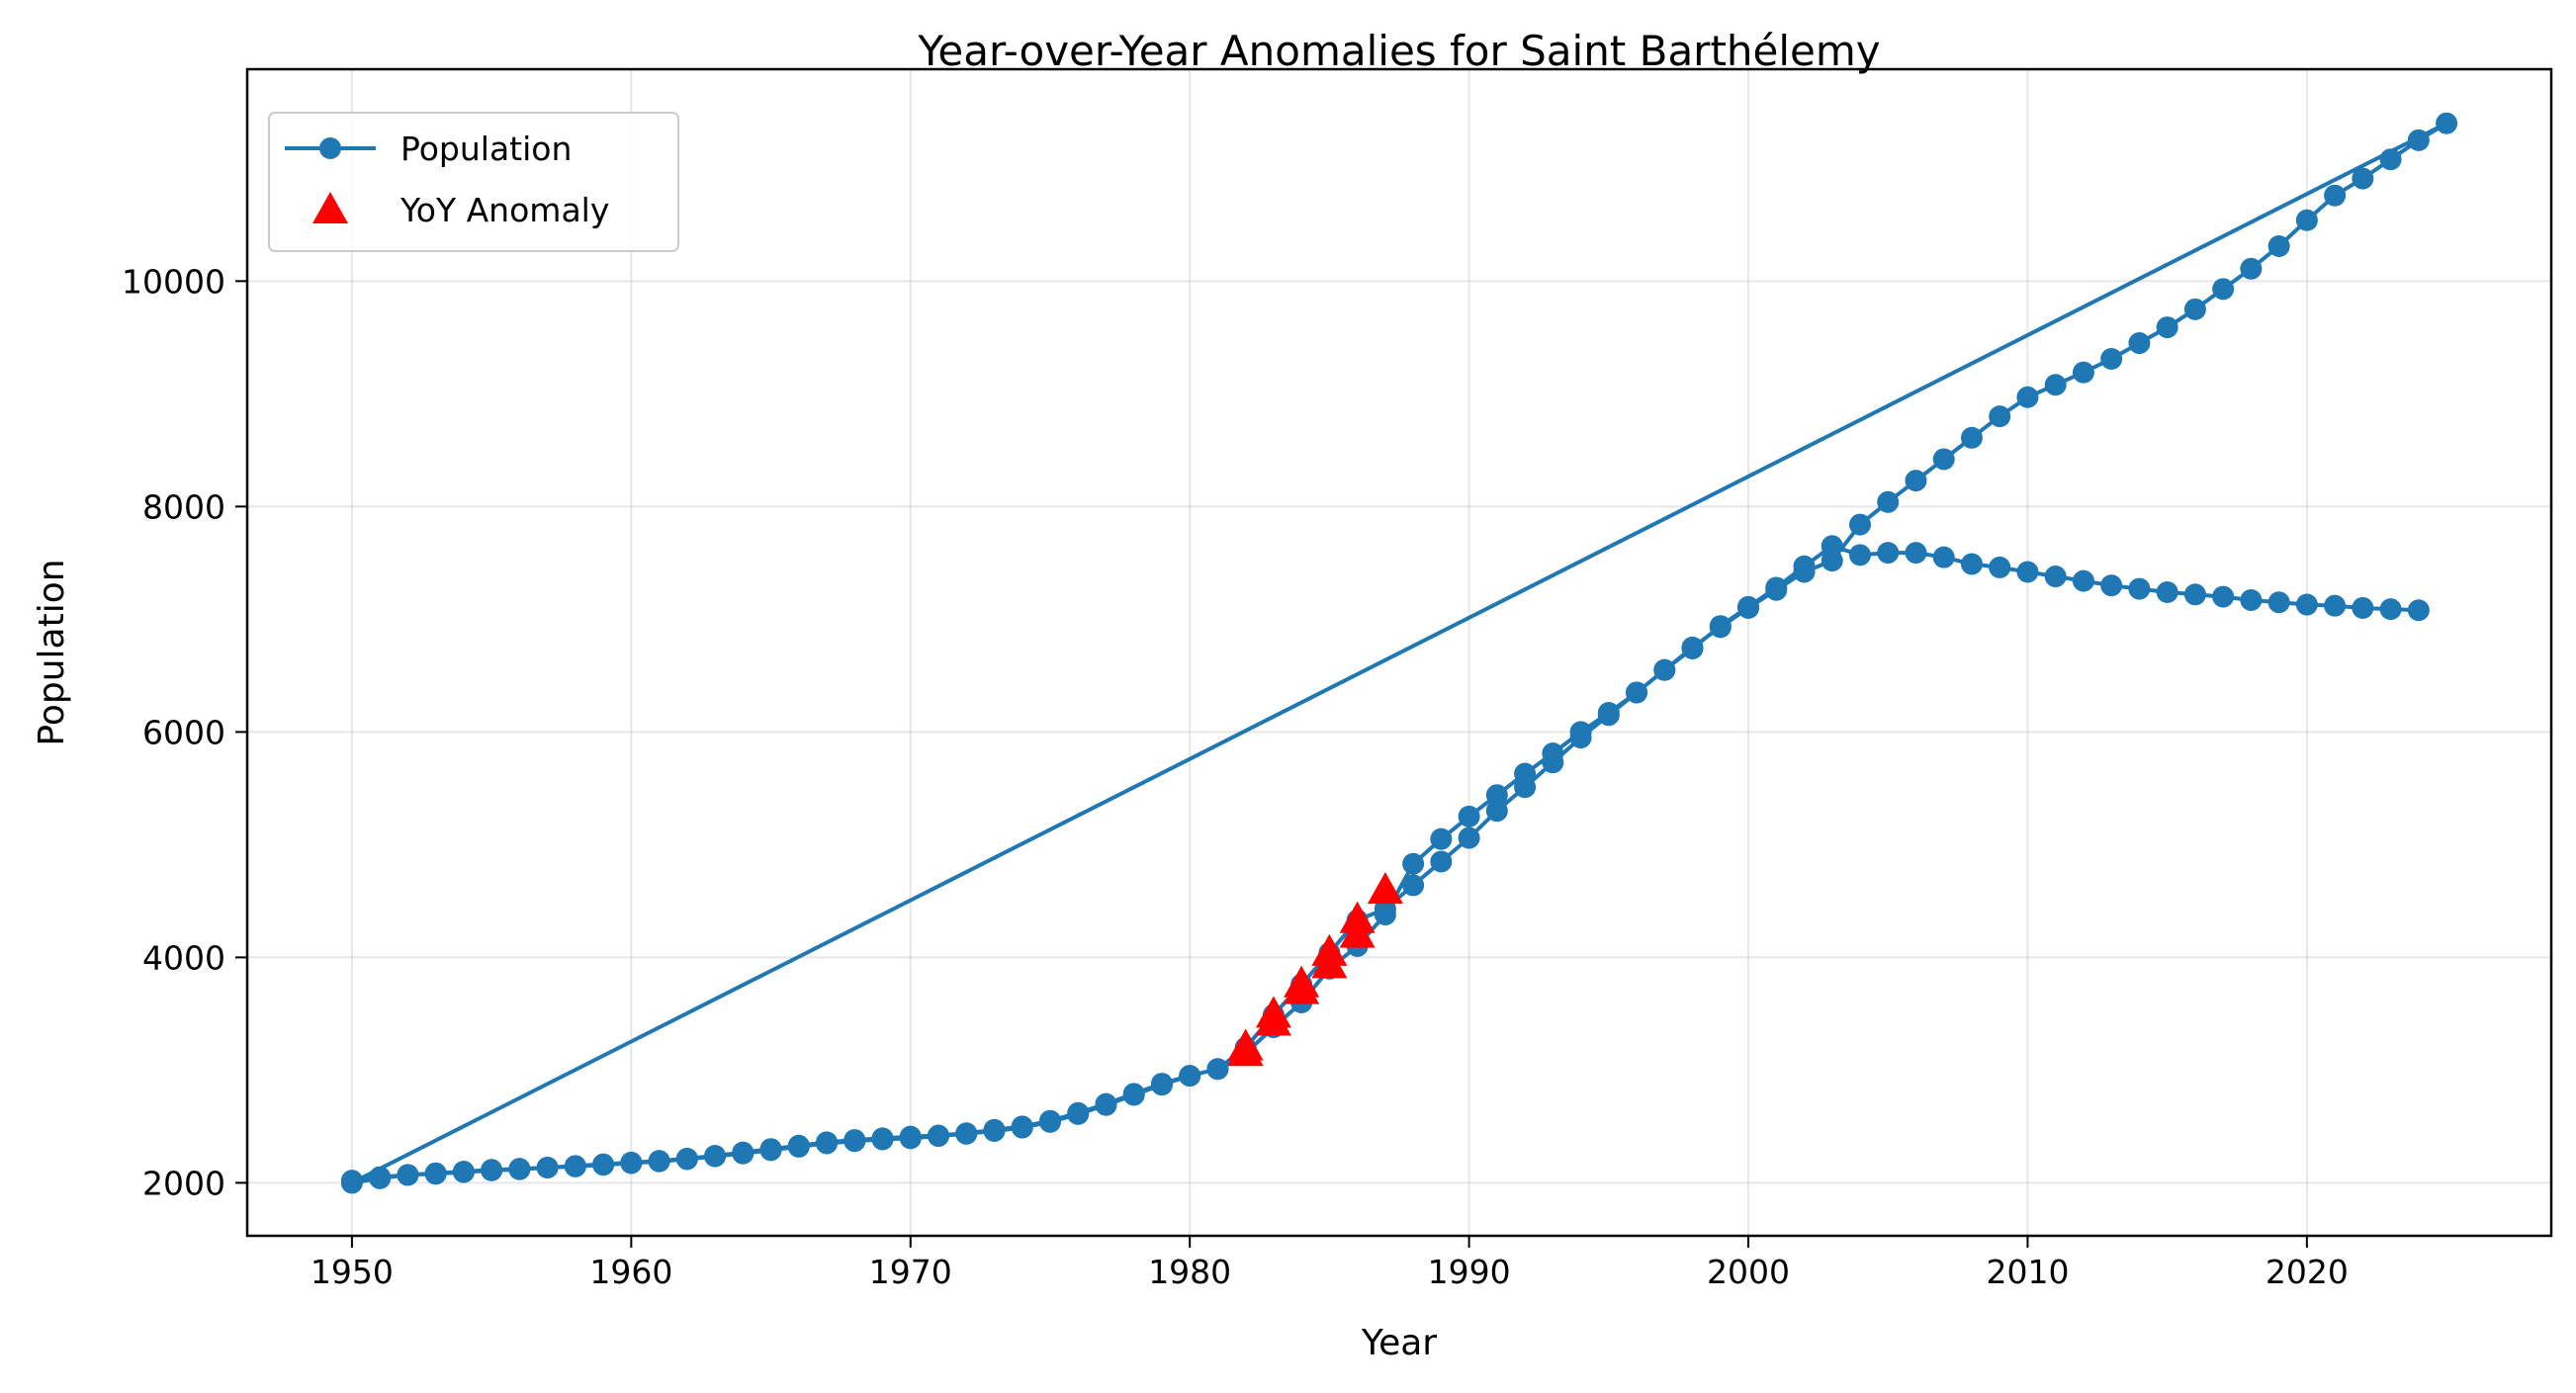  What do you see at coordinates (486, 149) in the screenshot?
I see `legend-population-label: Population` at bounding box center [486, 149].